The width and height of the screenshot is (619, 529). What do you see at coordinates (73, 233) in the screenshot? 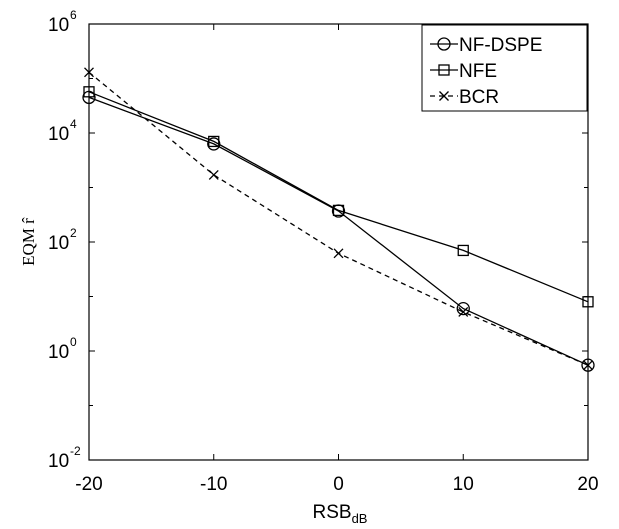
I see `y-tick-exponent: 2` at bounding box center [73, 233].